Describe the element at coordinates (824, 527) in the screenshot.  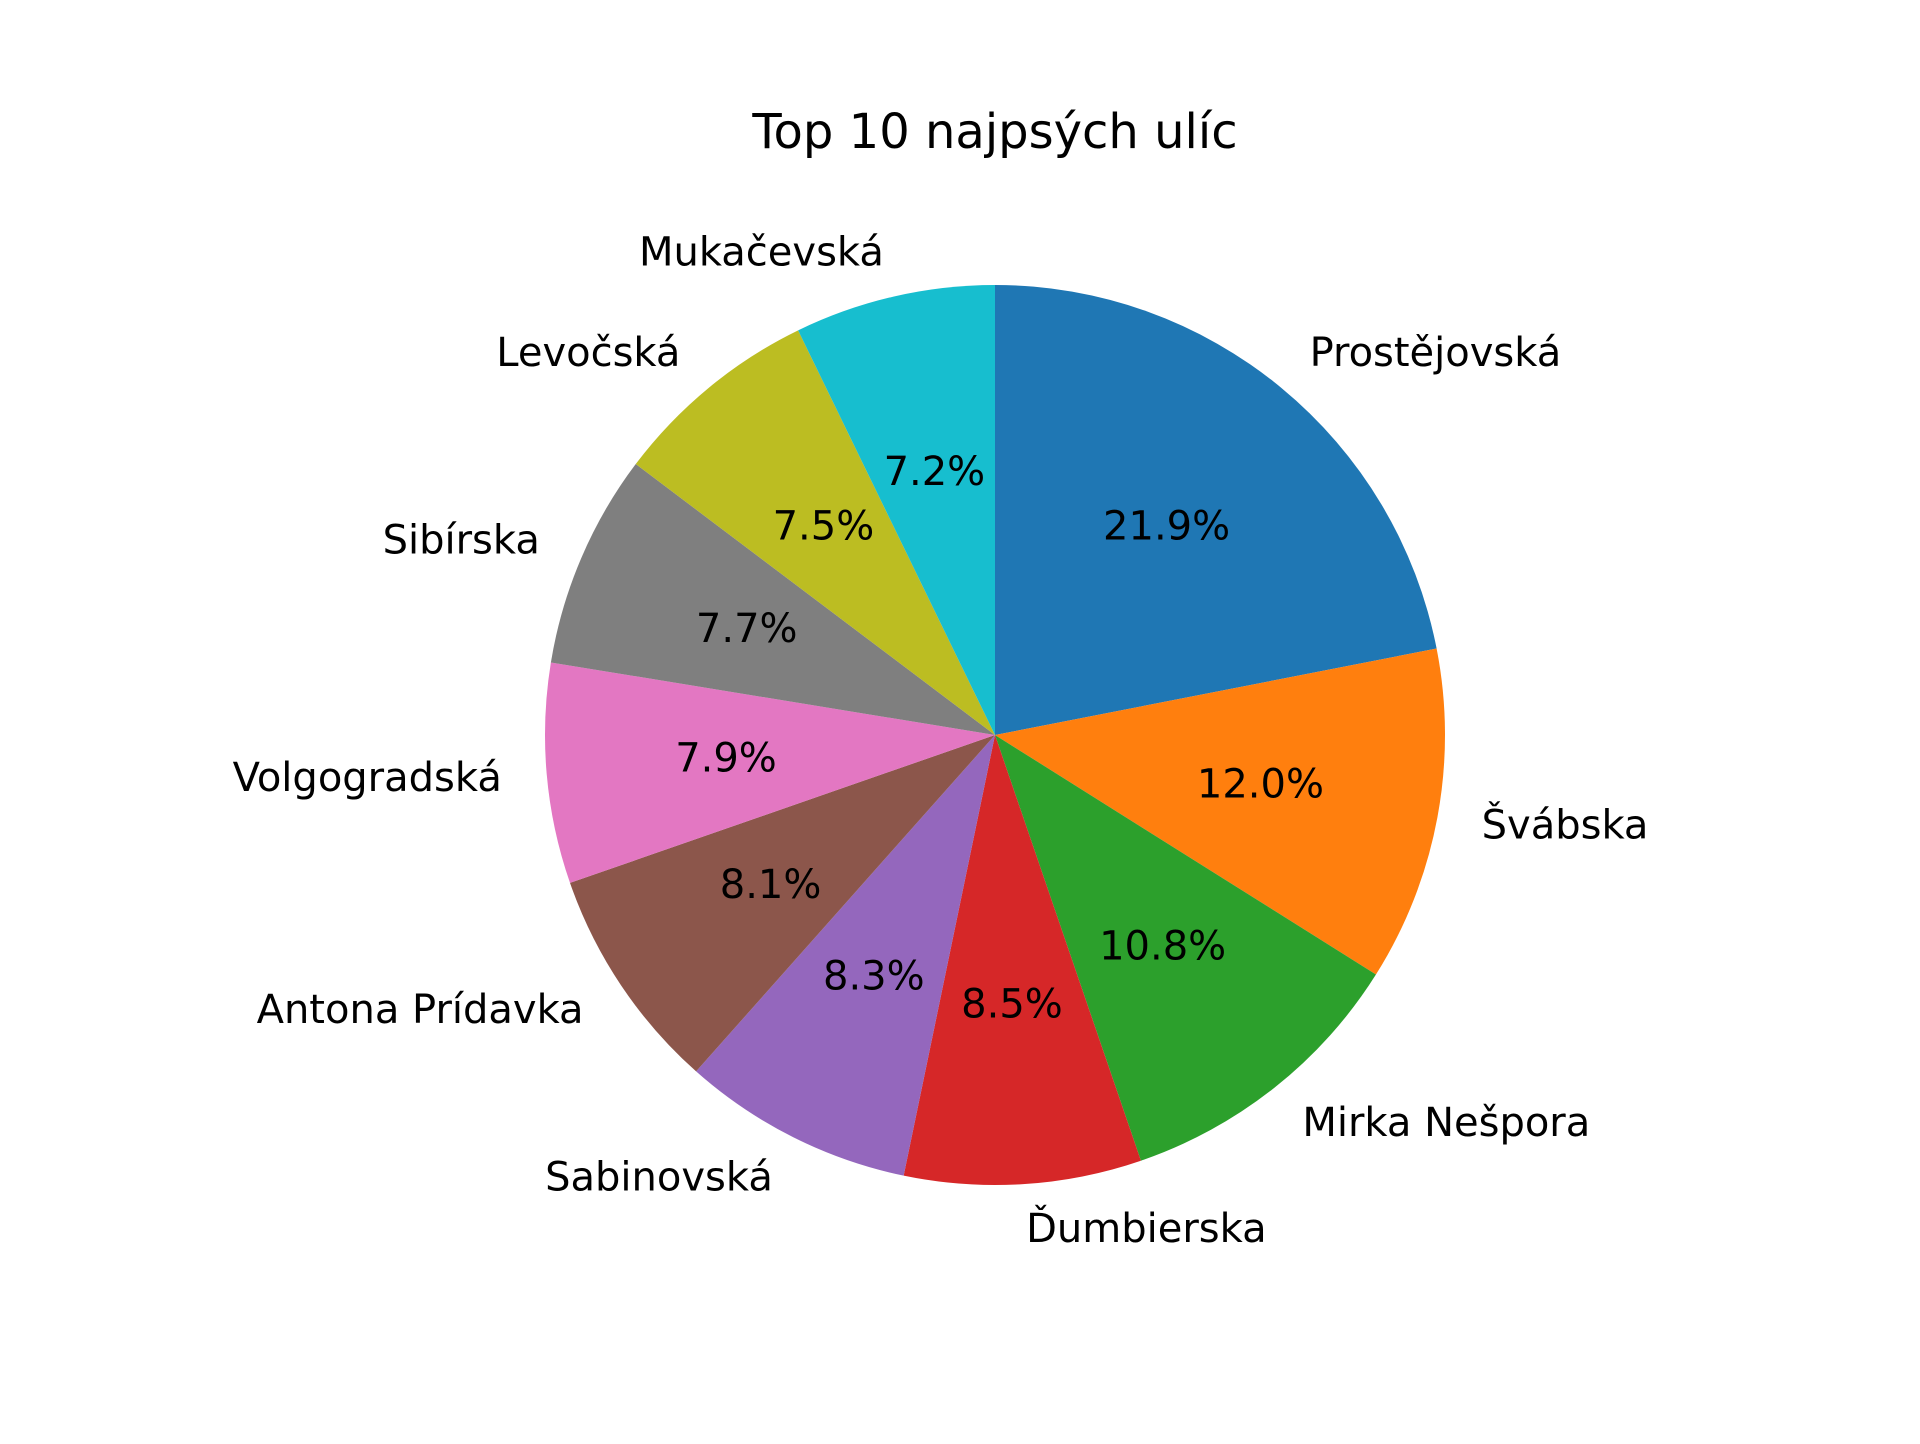
I see `pie-percent-label: 7.5%` at that location.